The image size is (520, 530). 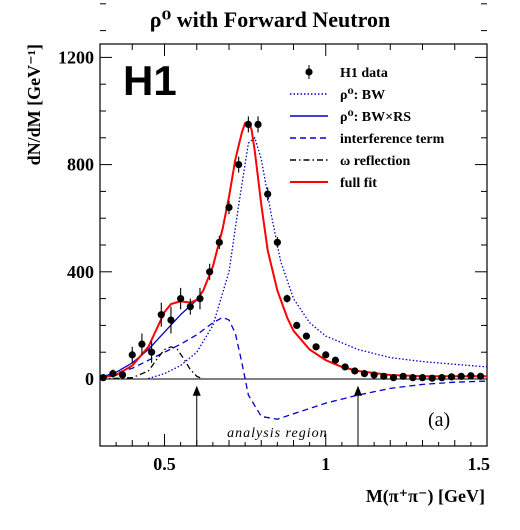 What do you see at coordinates (80, 272) in the screenshot?
I see `y-tick-label: 400` at bounding box center [80, 272].